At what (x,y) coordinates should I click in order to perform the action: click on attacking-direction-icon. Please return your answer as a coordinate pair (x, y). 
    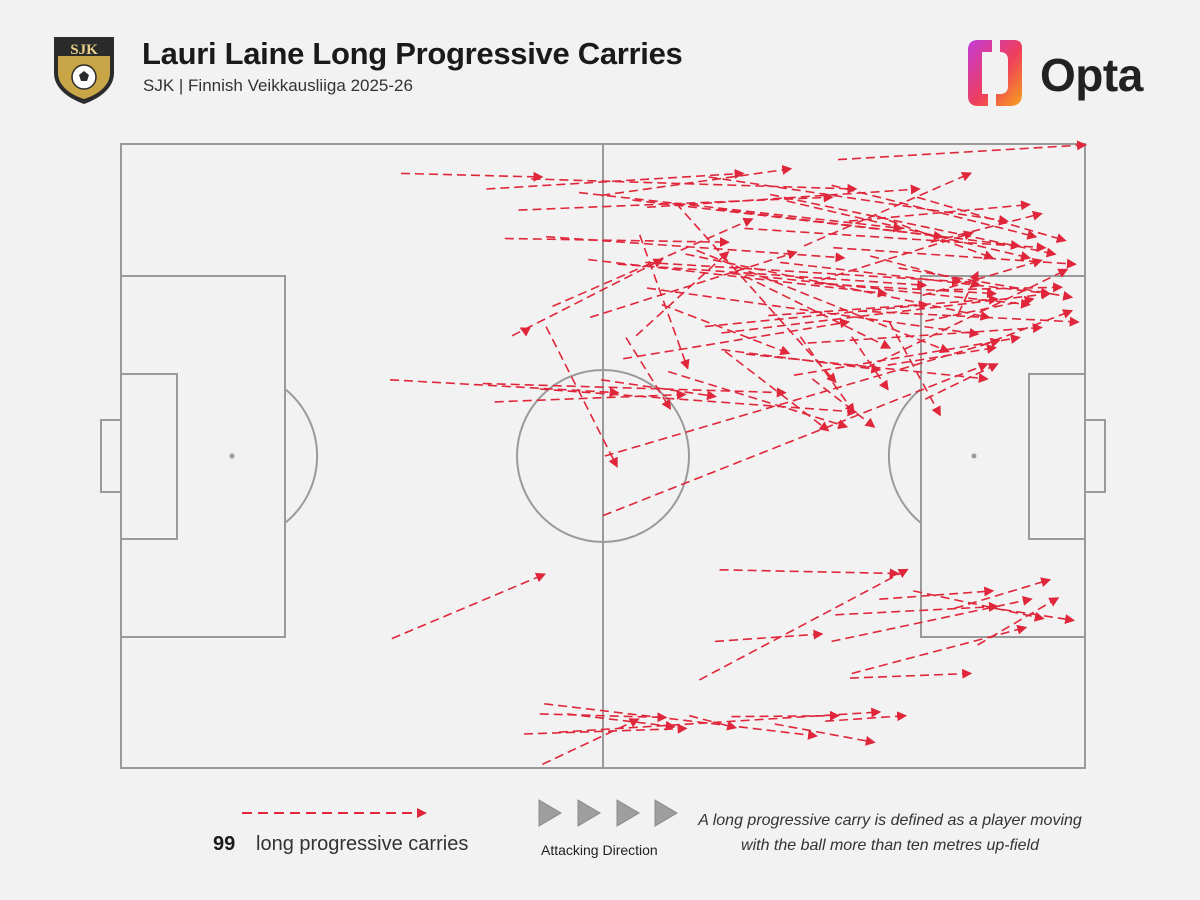
    Looking at the image, I should click on (608, 813).